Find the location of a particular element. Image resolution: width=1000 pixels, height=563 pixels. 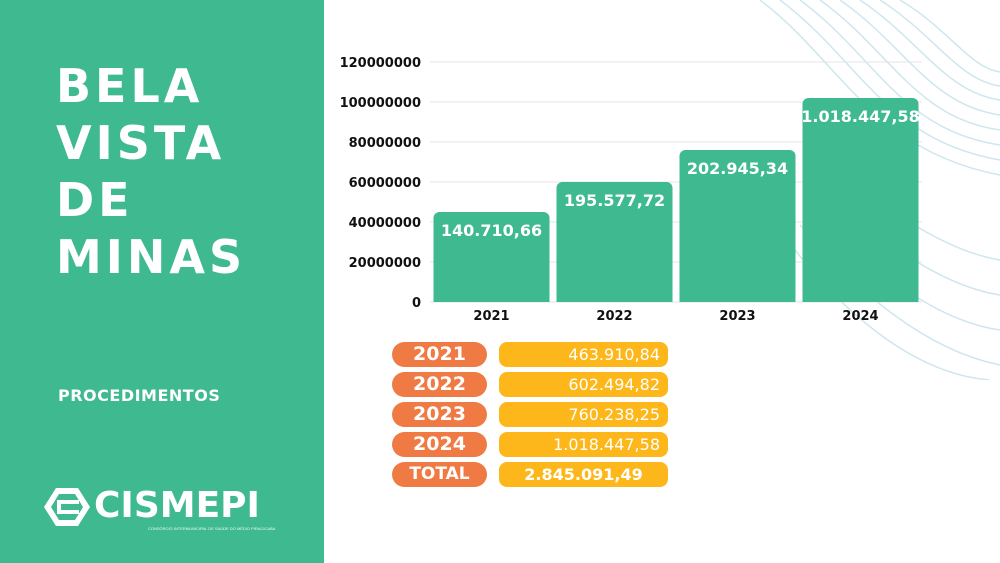

year-pill: 2023 is located at coordinates (439, 414).